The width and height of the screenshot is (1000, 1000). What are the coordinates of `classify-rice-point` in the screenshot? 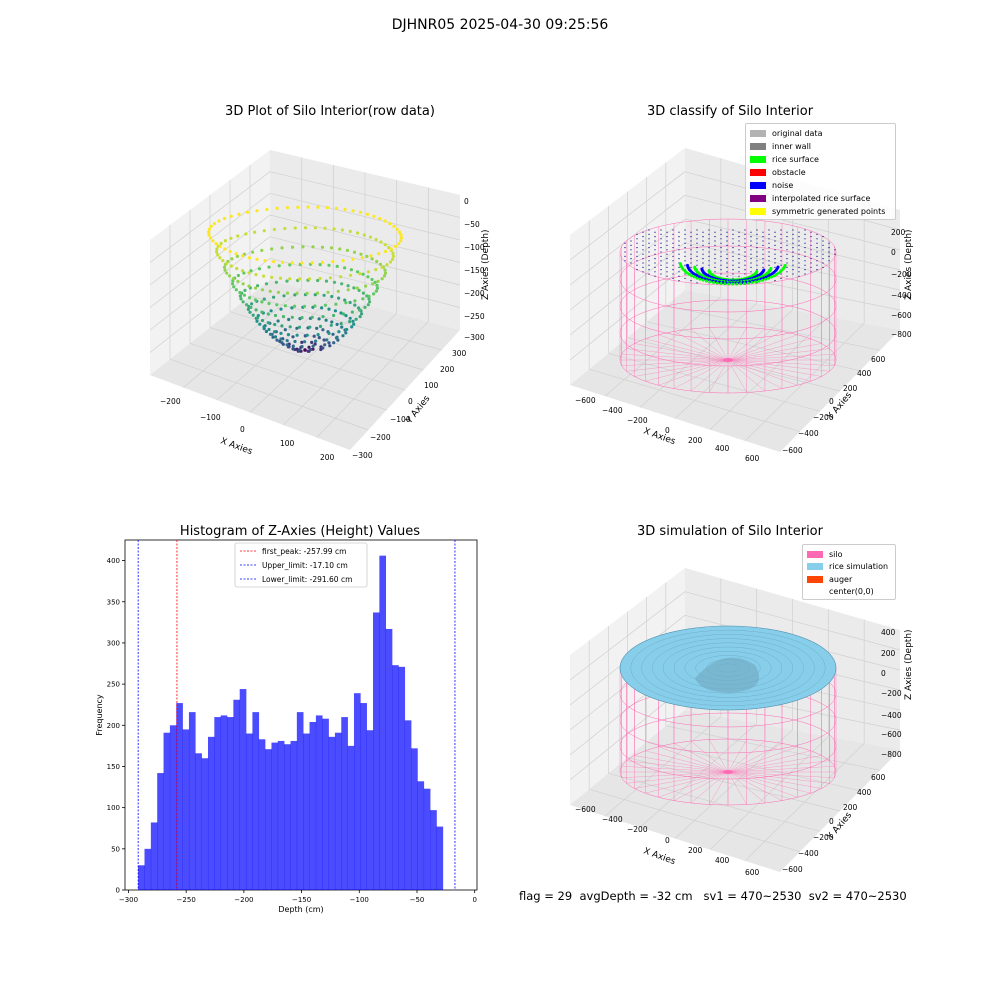 It's located at (702, 269).